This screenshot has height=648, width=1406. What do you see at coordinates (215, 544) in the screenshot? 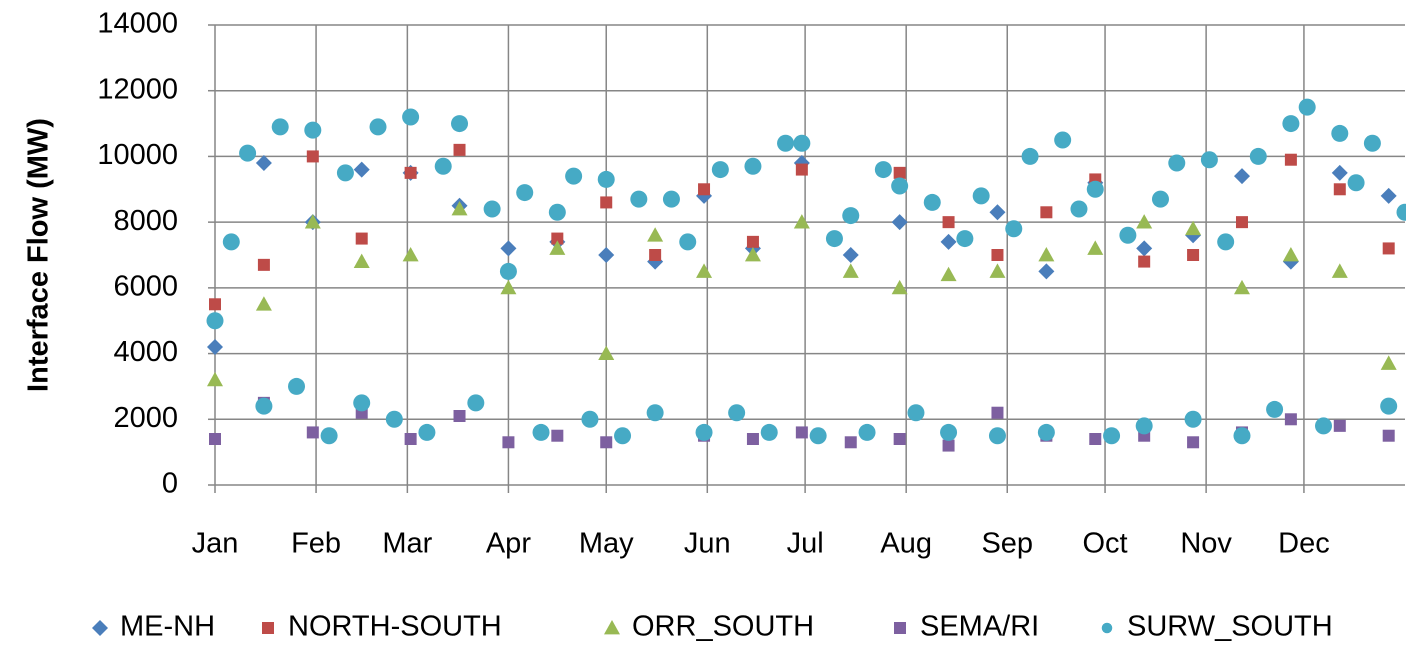
I see `x-tick-label: Jan` at bounding box center [215, 544].